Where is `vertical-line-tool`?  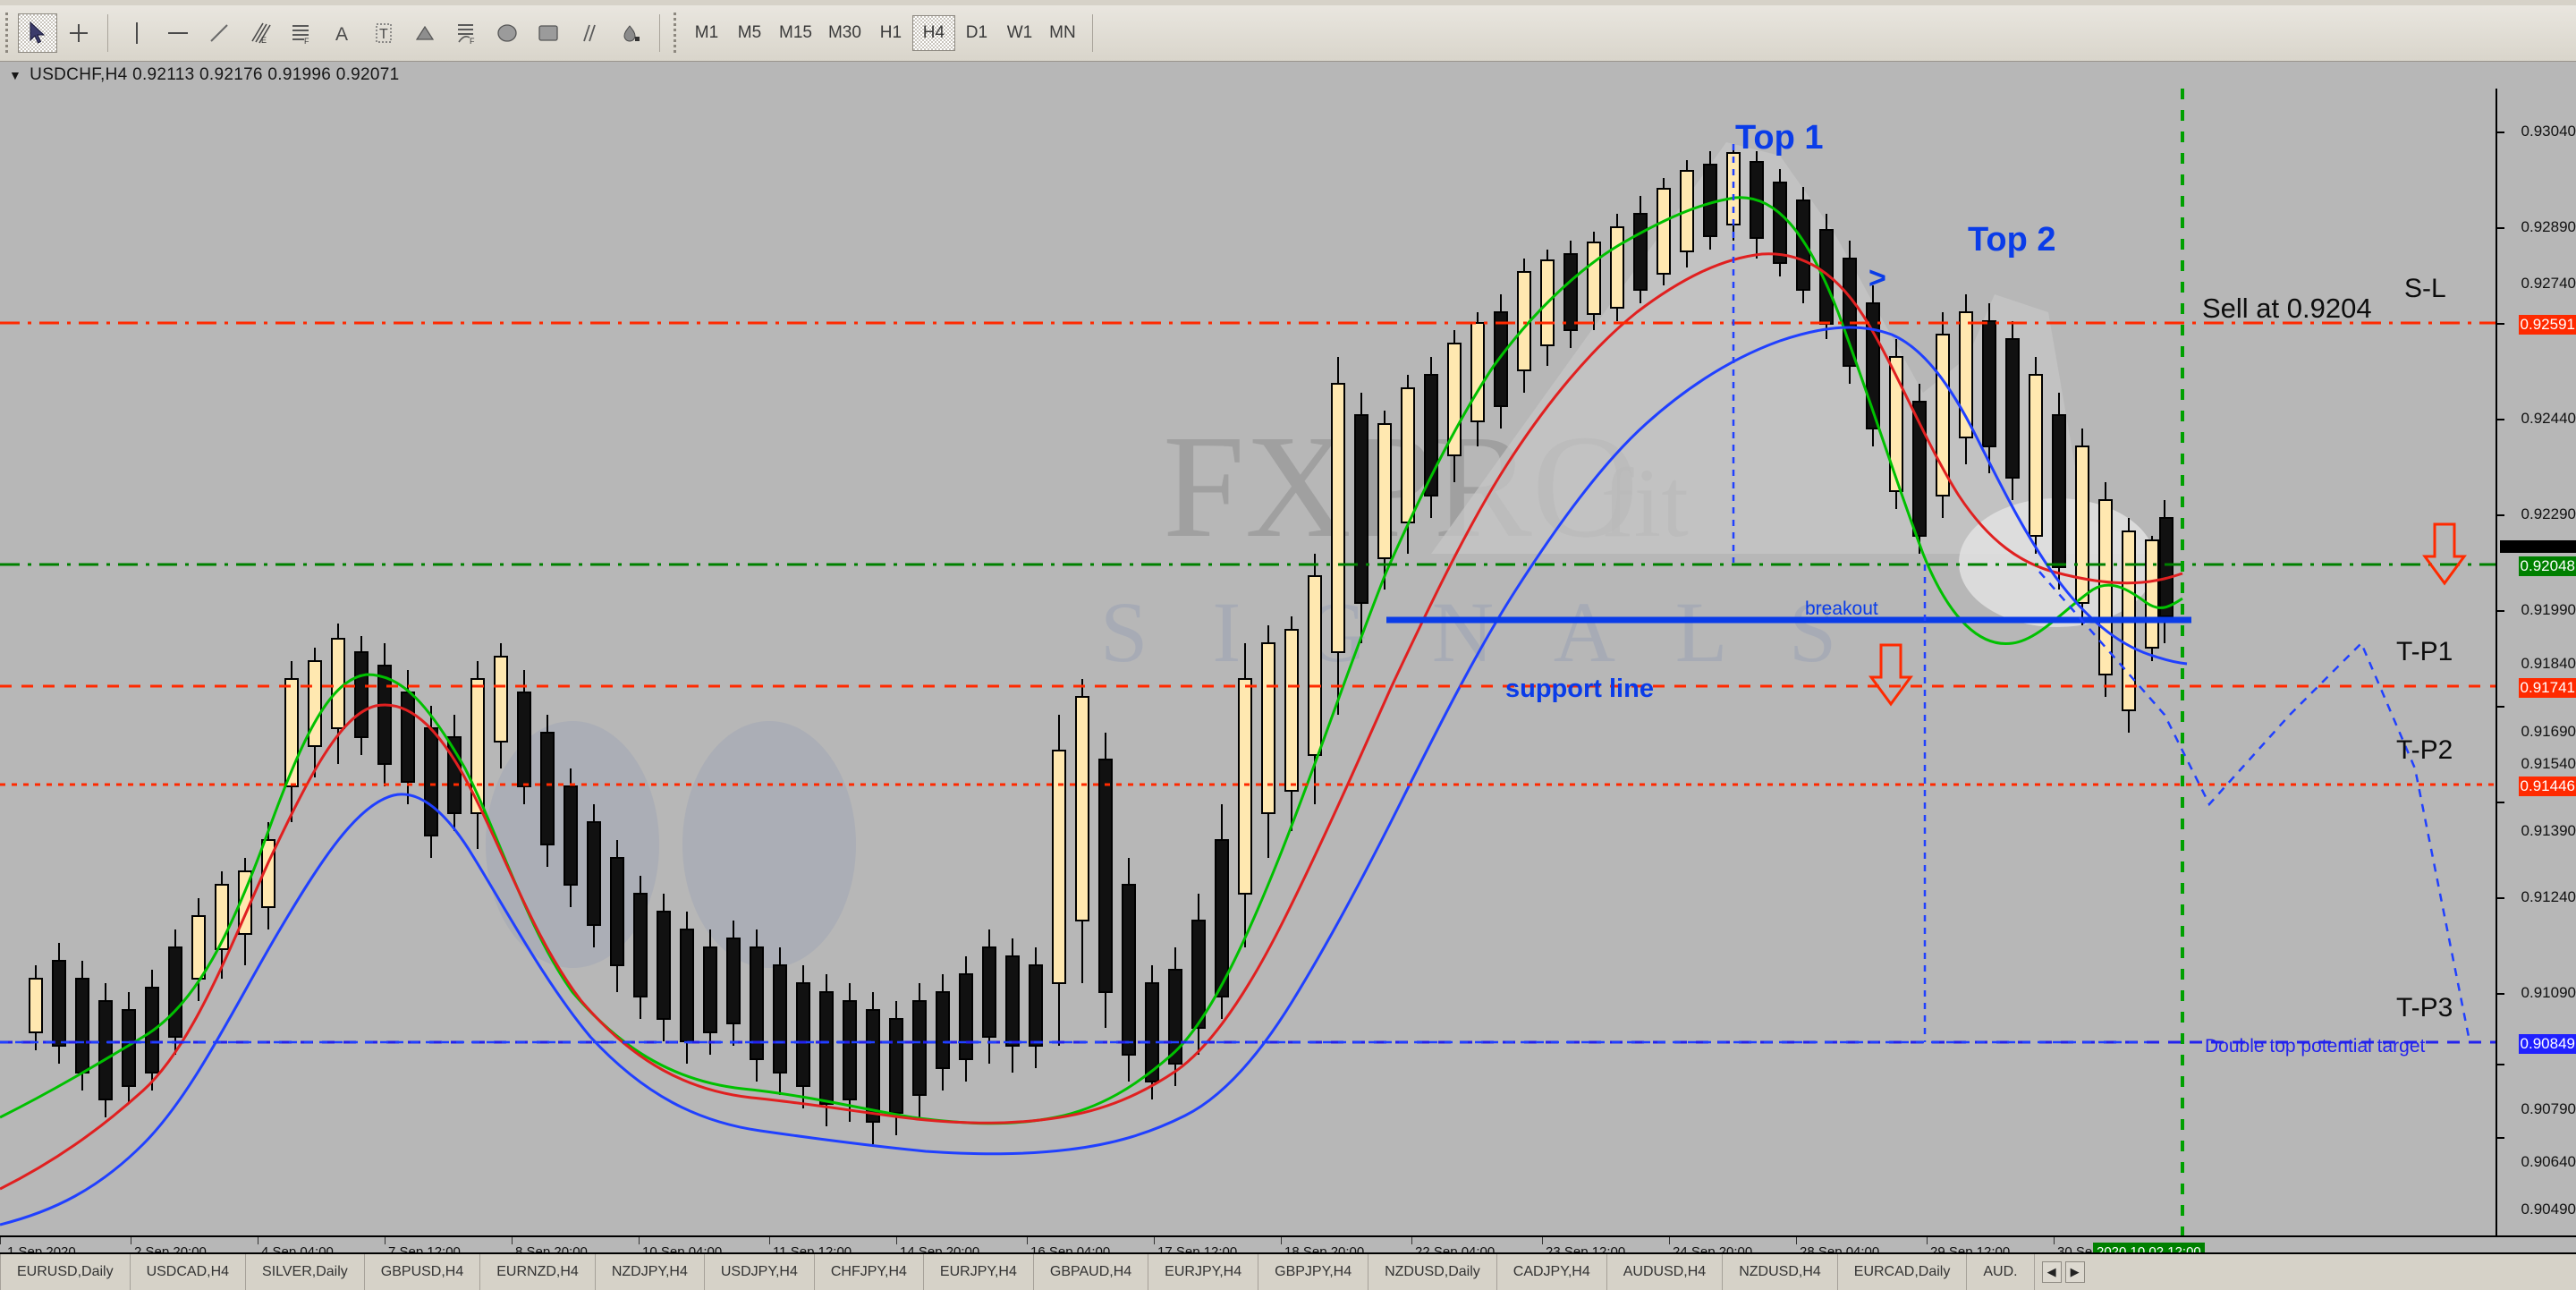
vertical-line-tool is located at coordinates (137, 33).